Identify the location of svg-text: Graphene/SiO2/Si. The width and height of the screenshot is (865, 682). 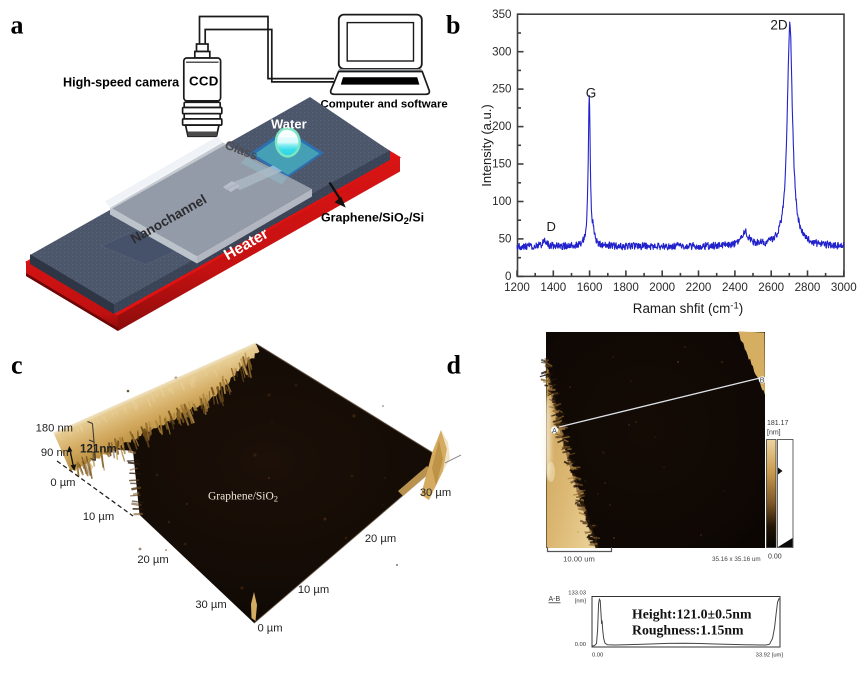
(372, 219).